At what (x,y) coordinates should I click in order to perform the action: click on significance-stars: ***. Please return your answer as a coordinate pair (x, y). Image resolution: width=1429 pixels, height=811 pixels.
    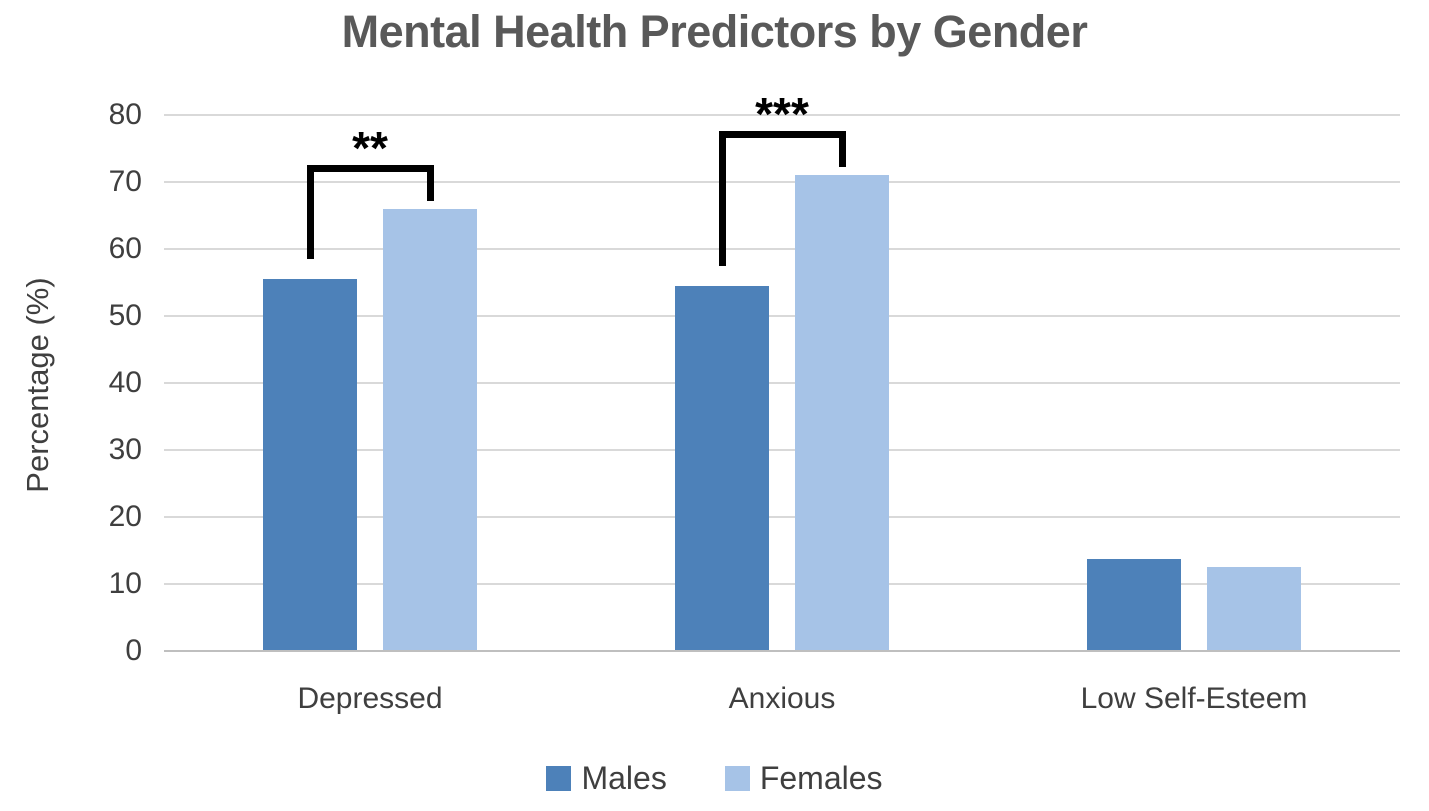
    Looking at the image, I should click on (782, 114).